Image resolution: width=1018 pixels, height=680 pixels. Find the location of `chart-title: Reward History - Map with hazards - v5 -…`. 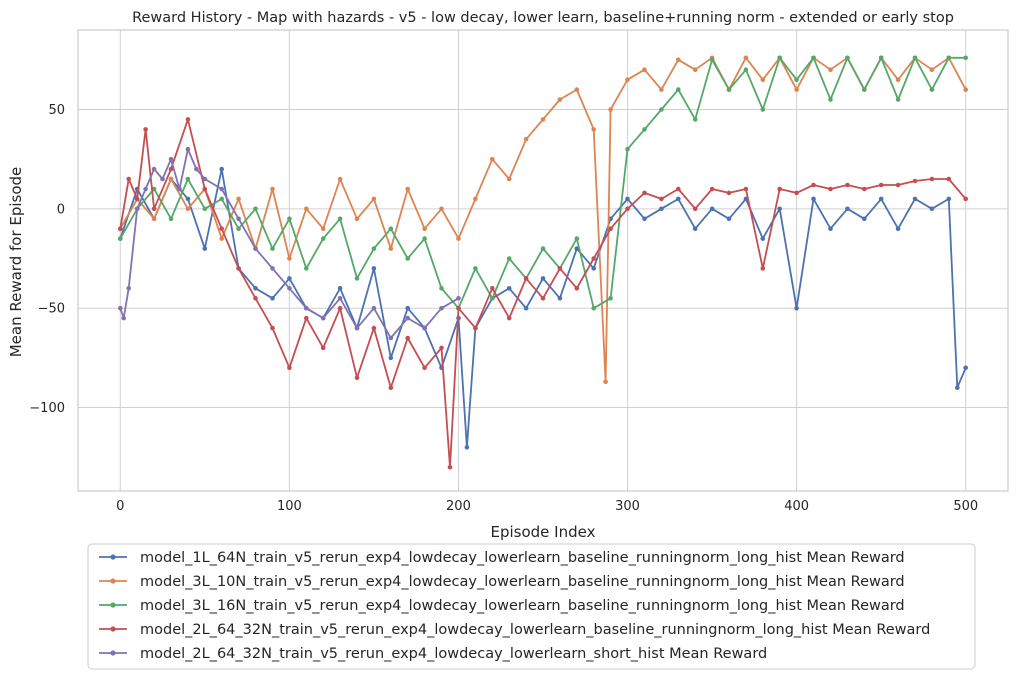

chart-title: Reward History - Map with hazards - v5 -… is located at coordinates (543, 18).